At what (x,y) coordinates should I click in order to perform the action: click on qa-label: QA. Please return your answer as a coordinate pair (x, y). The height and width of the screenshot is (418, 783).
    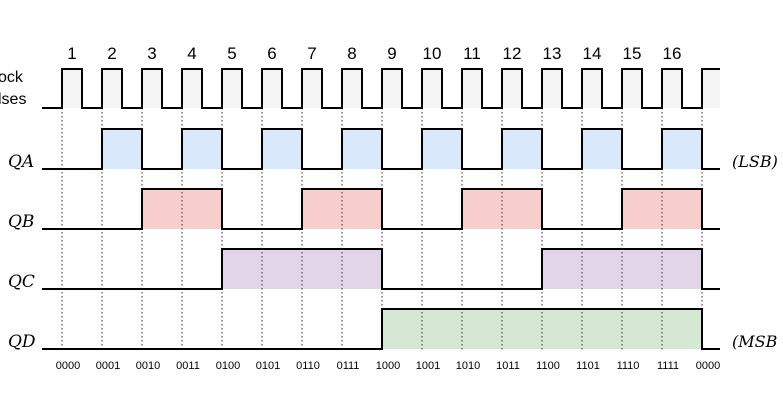
    Looking at the image, I should click on (21, 162).